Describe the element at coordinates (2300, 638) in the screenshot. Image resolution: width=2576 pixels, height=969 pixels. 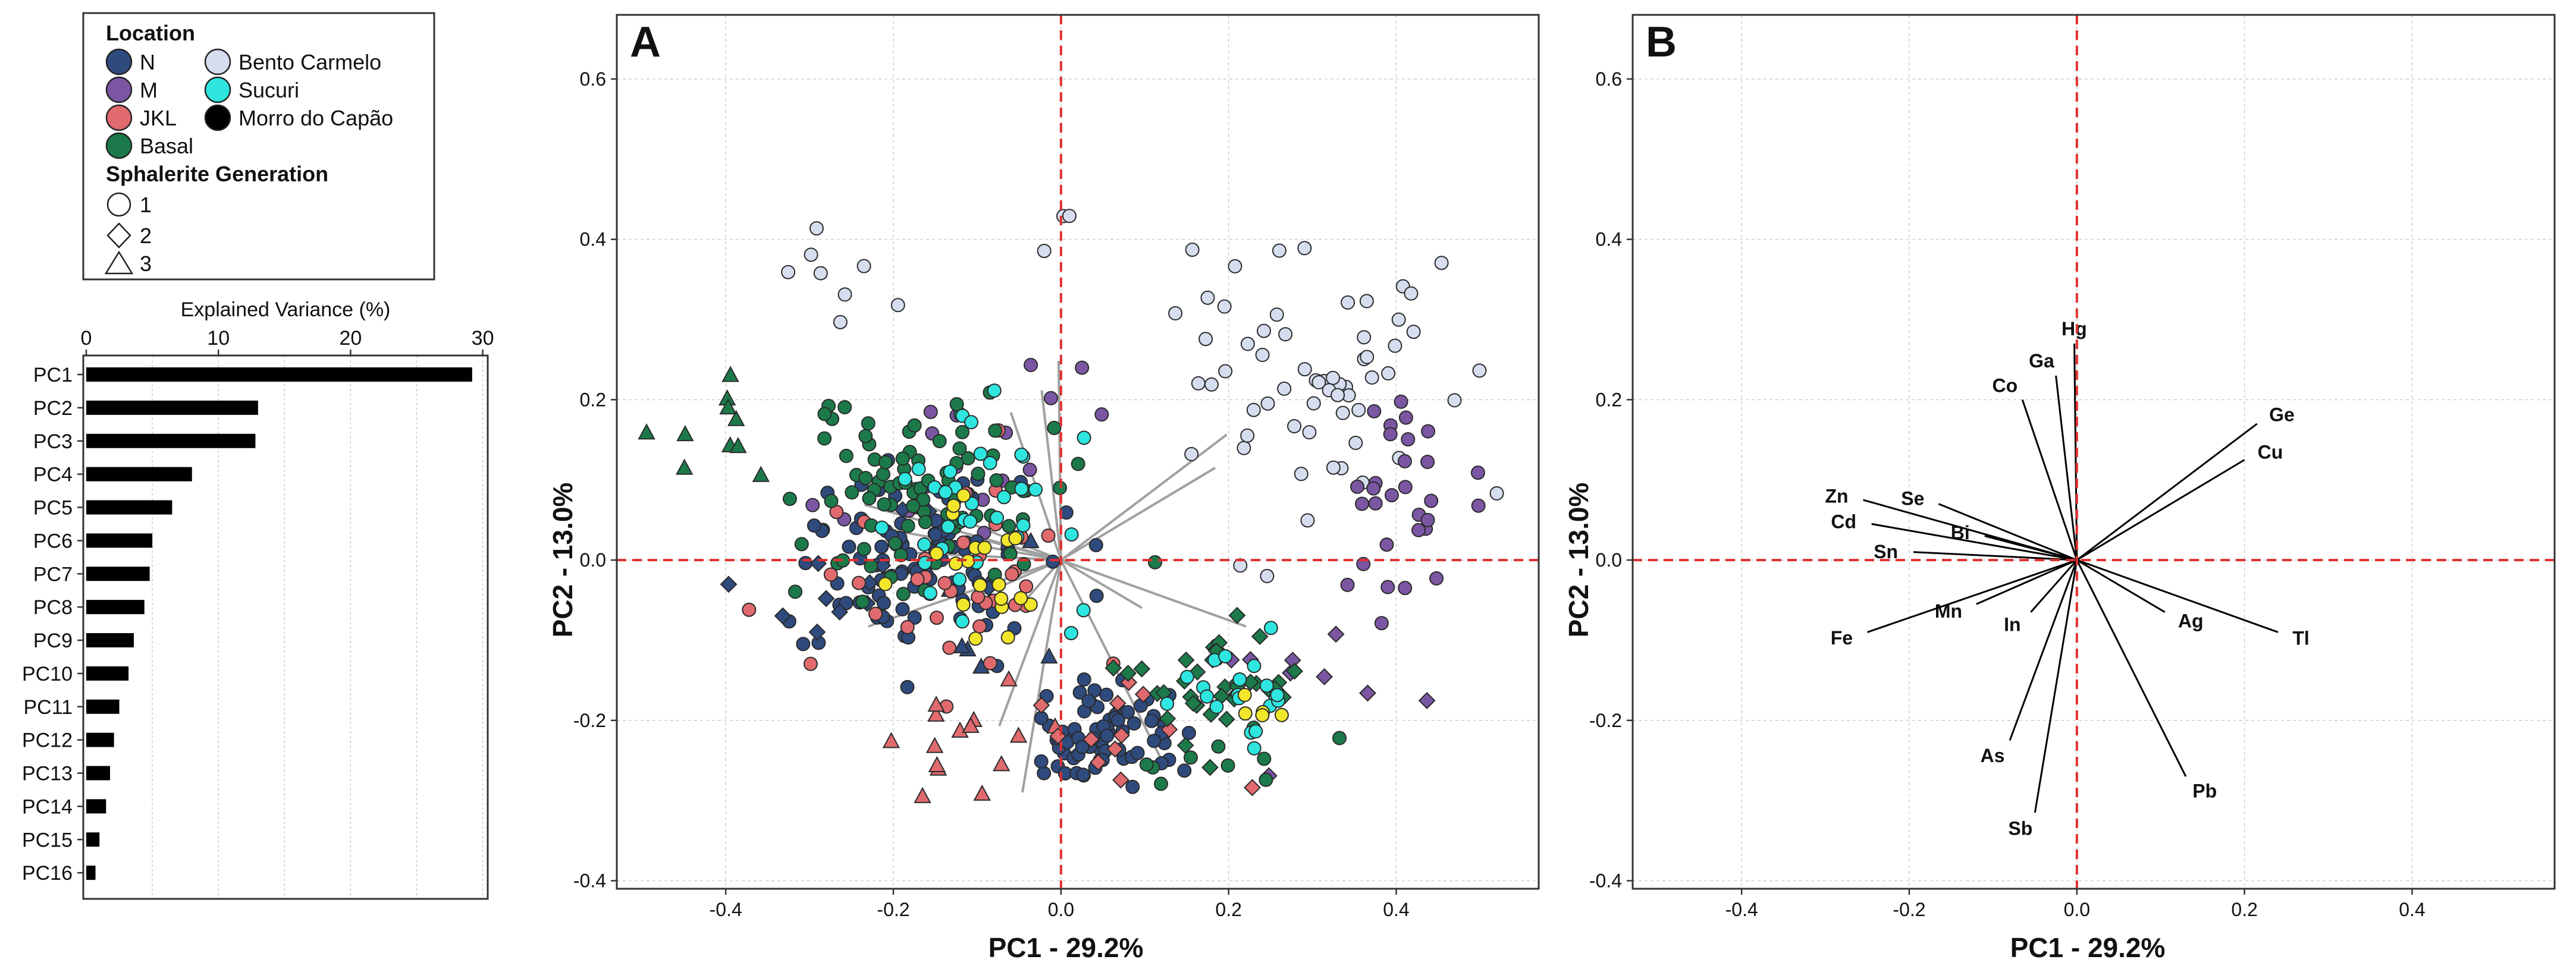
I see `loading-label-tl: Tl` at that location.